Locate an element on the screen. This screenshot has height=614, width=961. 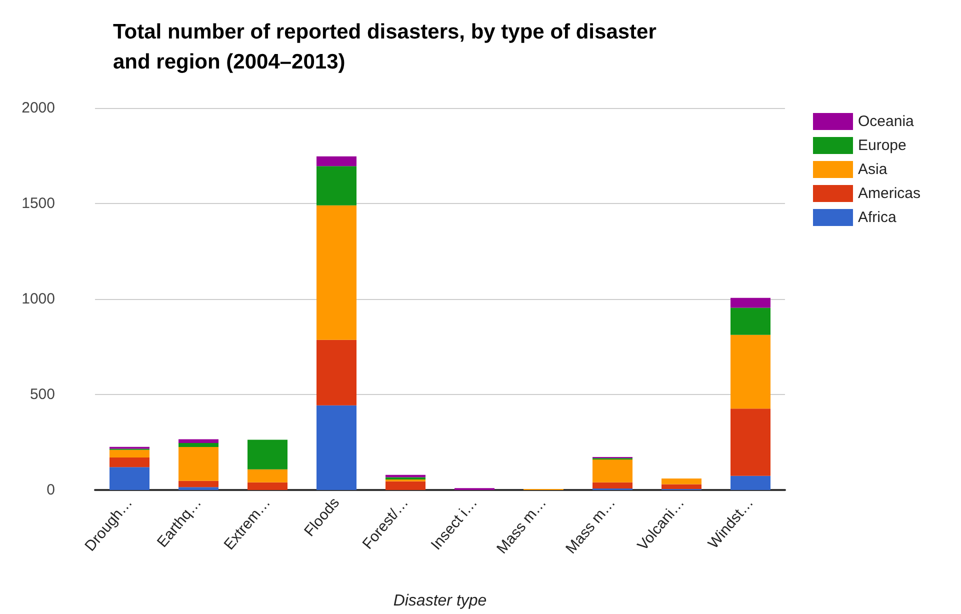
legend-label: Americas is located at coordinates (889, 193).